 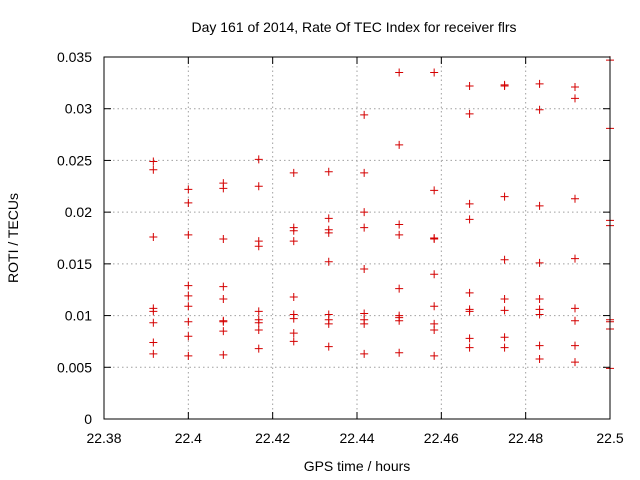 I want to click on y-tick-label: 0, so click(x=88, y=419).